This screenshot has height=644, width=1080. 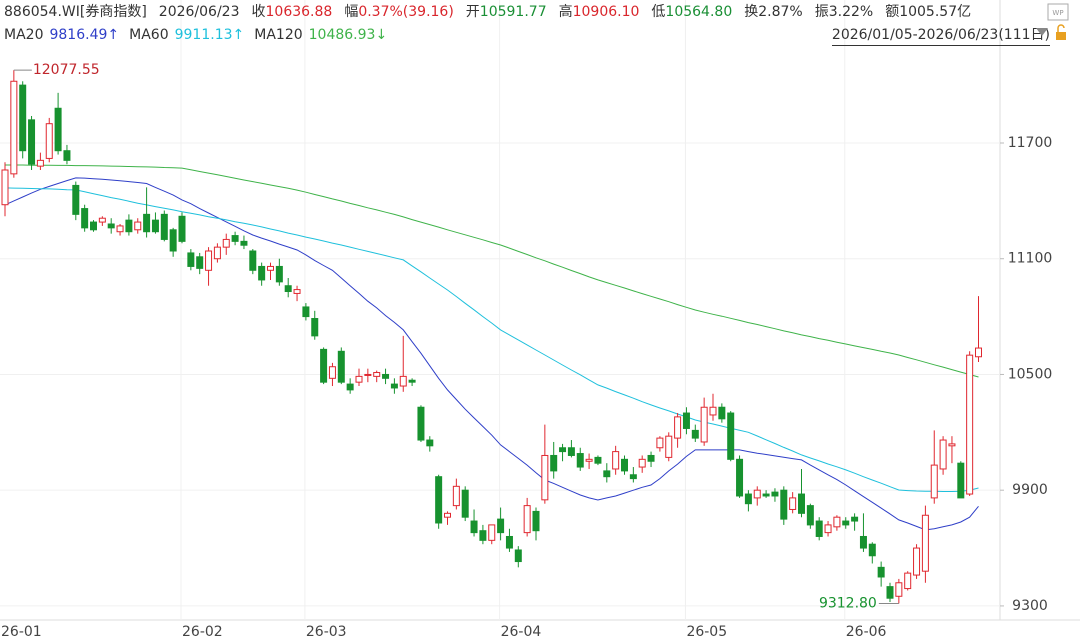 What do you see at coordinates (892, 12) in the screenshot?
I see `quote-label: 额` at bounding box center [892, 12].